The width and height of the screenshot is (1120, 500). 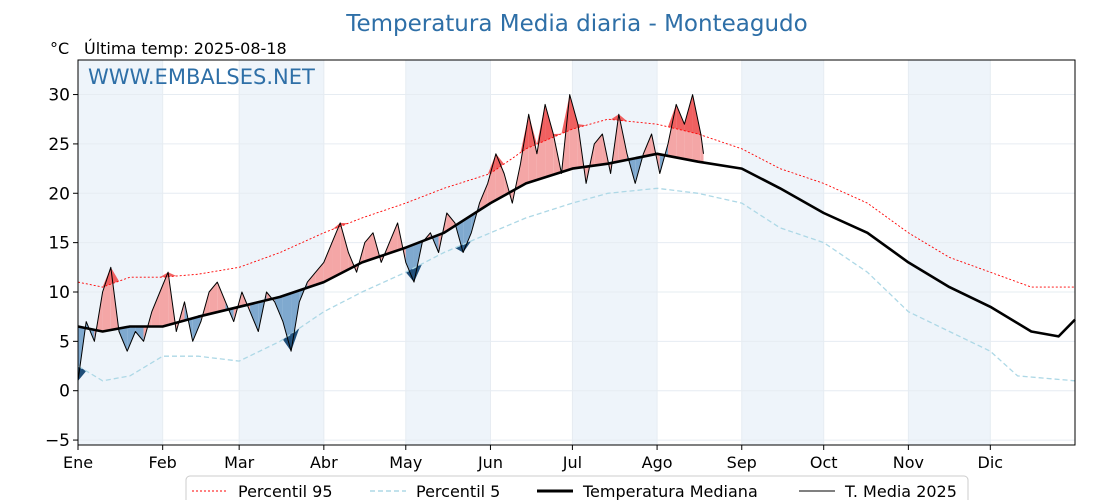 What do you see at coordinates (59, 145) in the screenshot?
I see `y-tick-label: 25` at bounding box center [59, 145].